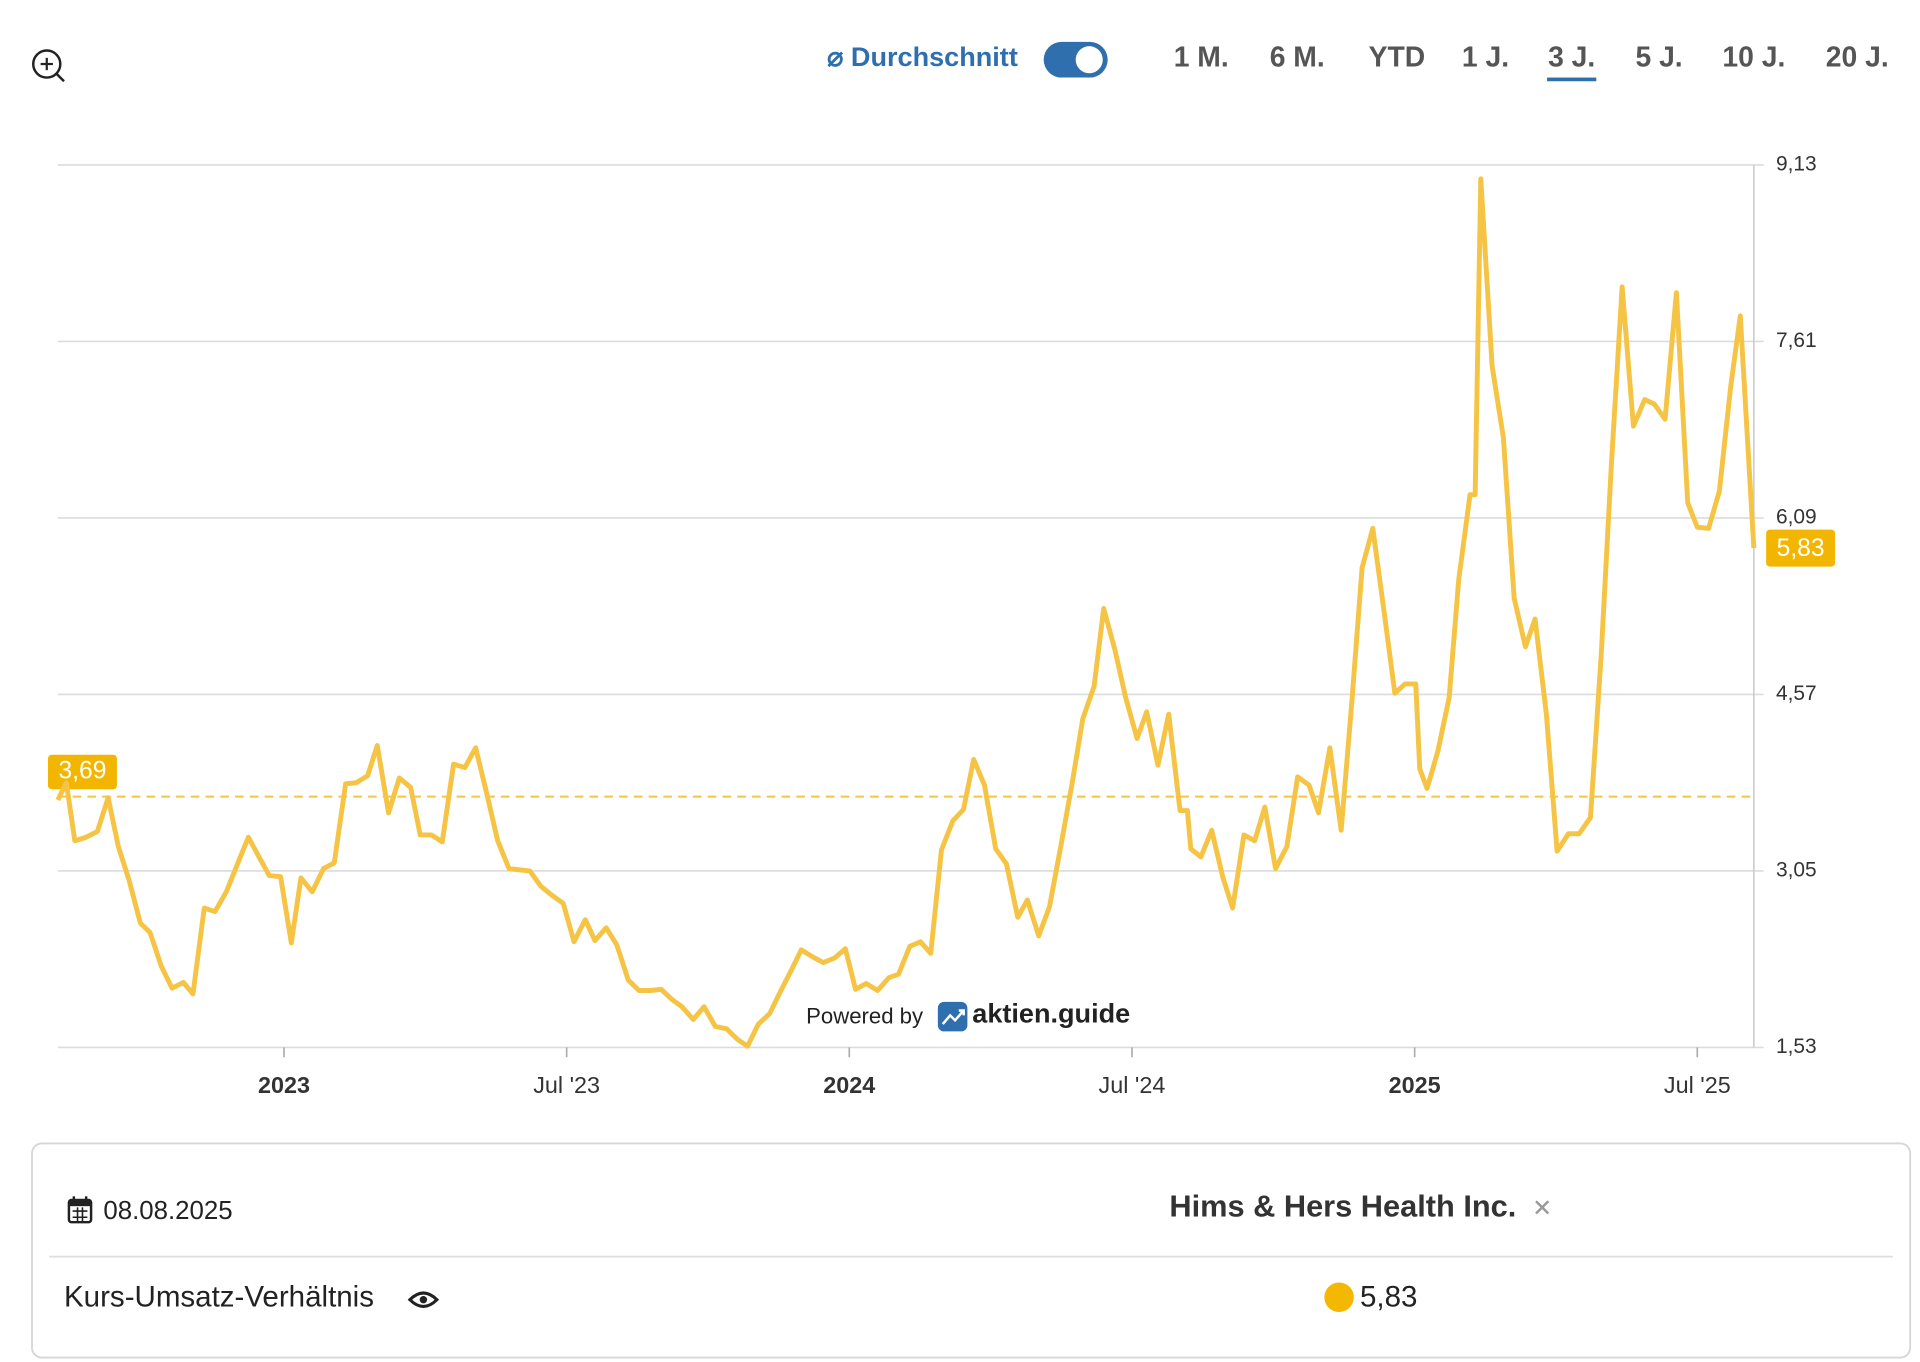 Image resolution: width=1920 pixels, height=1362 pixels. I want to click on zoom-icon, so click(48, 66).